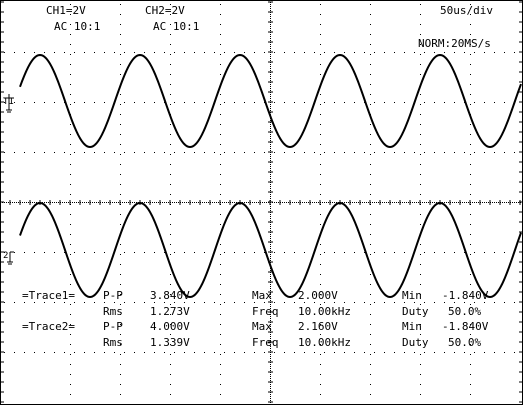  Describe the element at coordinates (113, 311) in the screenshot. I see `trace1-rms-label: Rms` at that location.